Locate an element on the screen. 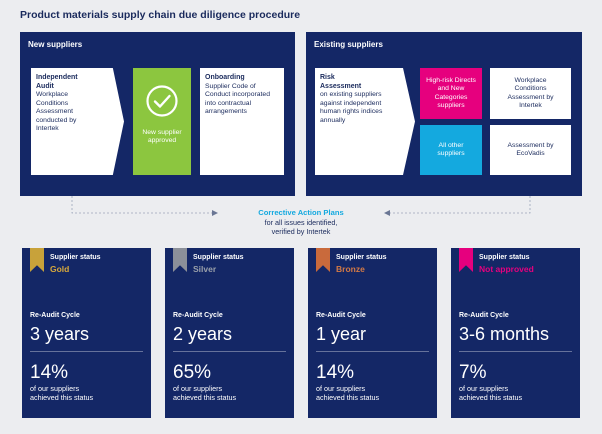 This screenshot has width=602, height=434. gold-ribbon-icon is located at coordinates (37, 260).